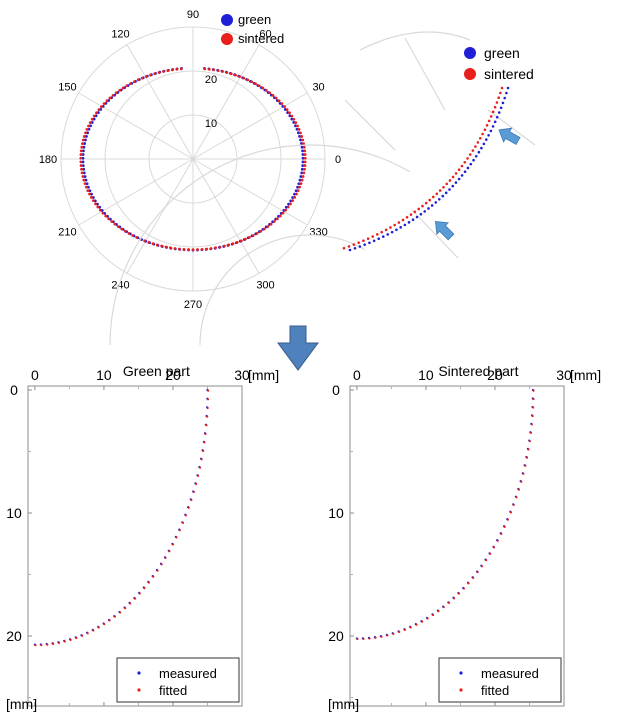 The image size is (628, 713). Describe the element at coordinates (211, 80) in the screenshot. I see `radial-tick-label: 20` at that location.